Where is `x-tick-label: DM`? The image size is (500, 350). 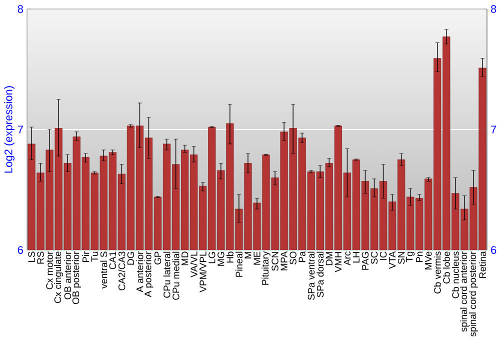
x-tick-label: DM is located at coordinates (329, 259).